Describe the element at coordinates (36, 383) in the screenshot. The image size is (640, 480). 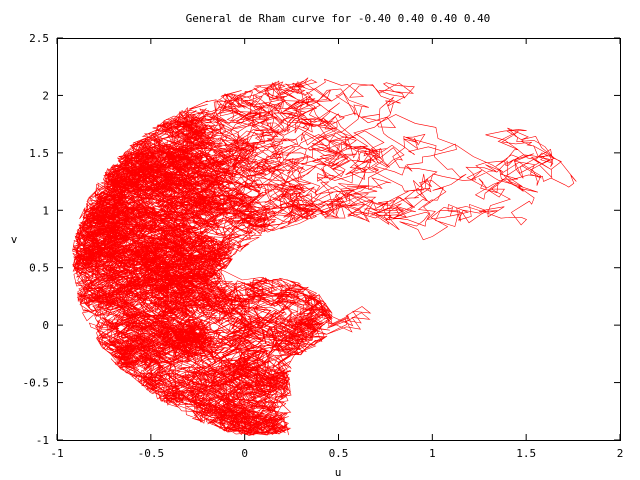
I see `y-tick-label: -0.5` at that location.